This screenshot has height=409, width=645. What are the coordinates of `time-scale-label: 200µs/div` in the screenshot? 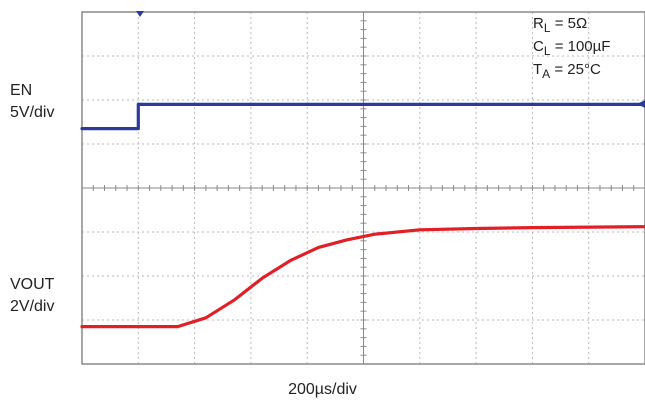 It's located at (322, 389).